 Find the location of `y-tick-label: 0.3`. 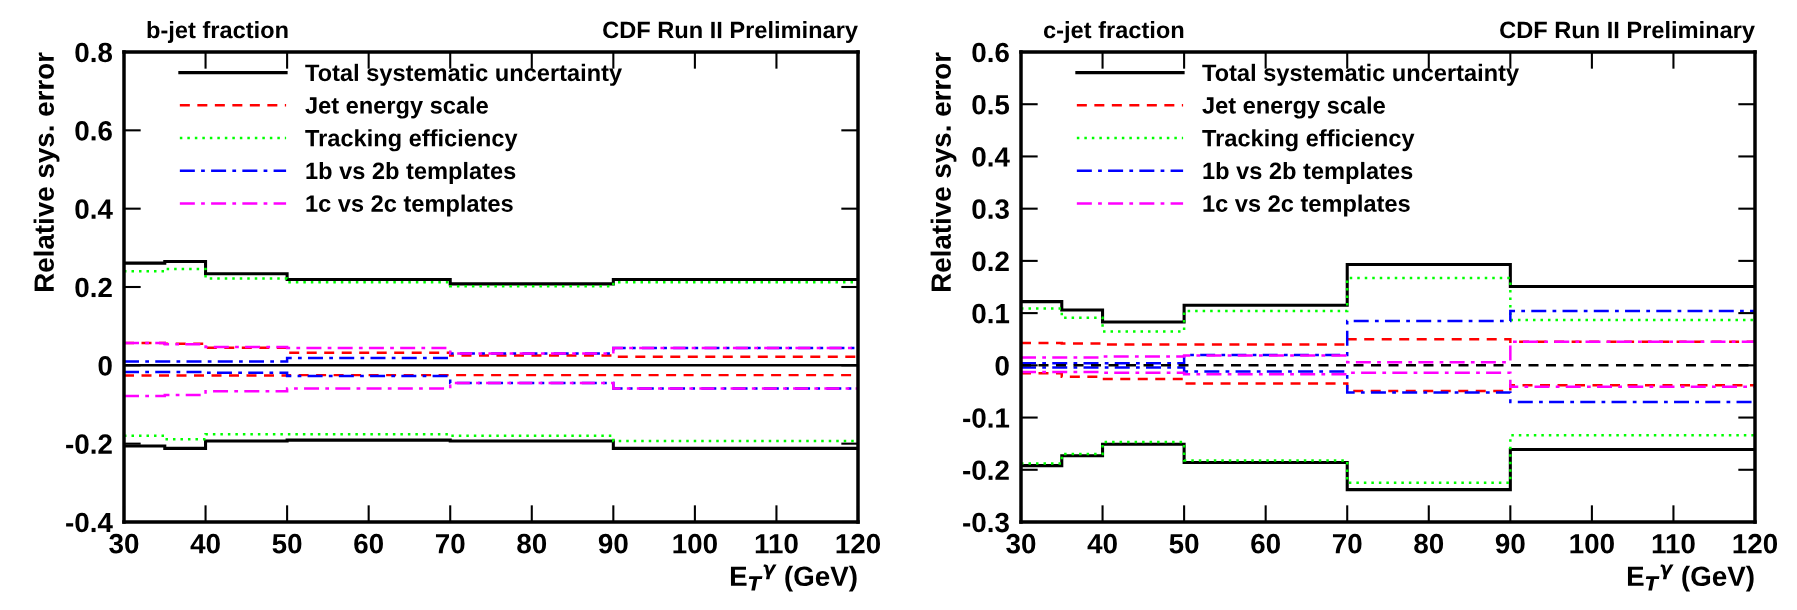

y-tick-label: 0.3 is located at coordinates (990, 209).